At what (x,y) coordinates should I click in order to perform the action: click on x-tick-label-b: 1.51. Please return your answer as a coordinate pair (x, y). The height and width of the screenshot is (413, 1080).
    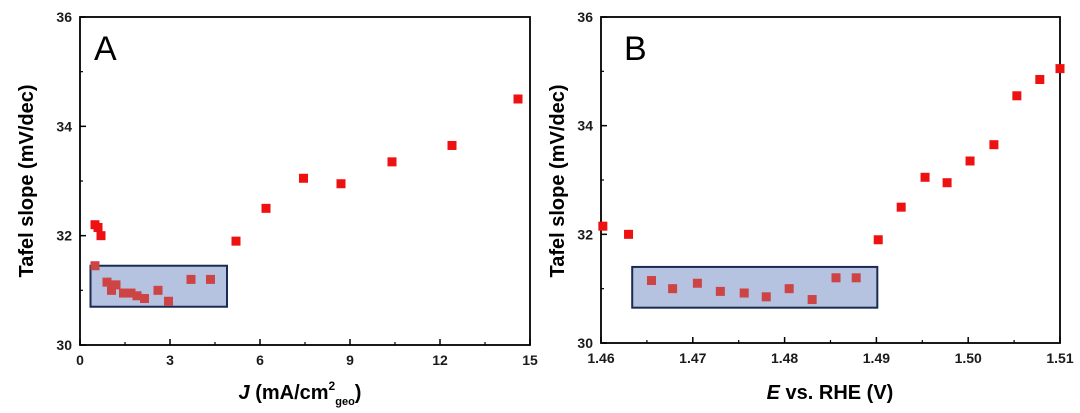
    Looking at the image, I should click on (1059, 358).